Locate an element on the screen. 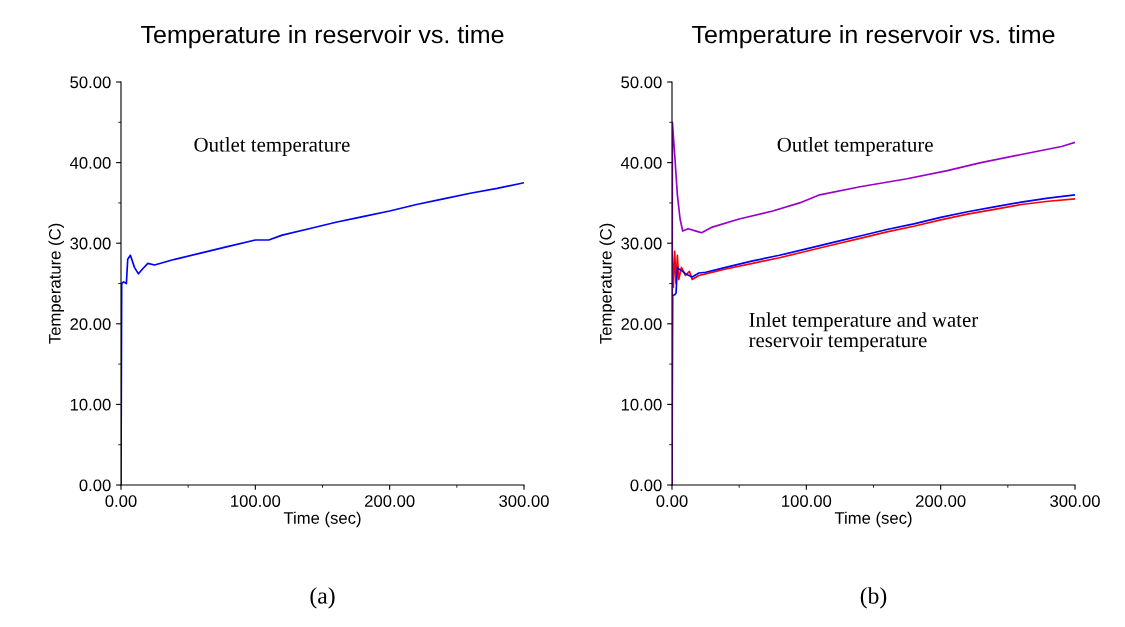  text: (b) is located at coordinates (873, 598).